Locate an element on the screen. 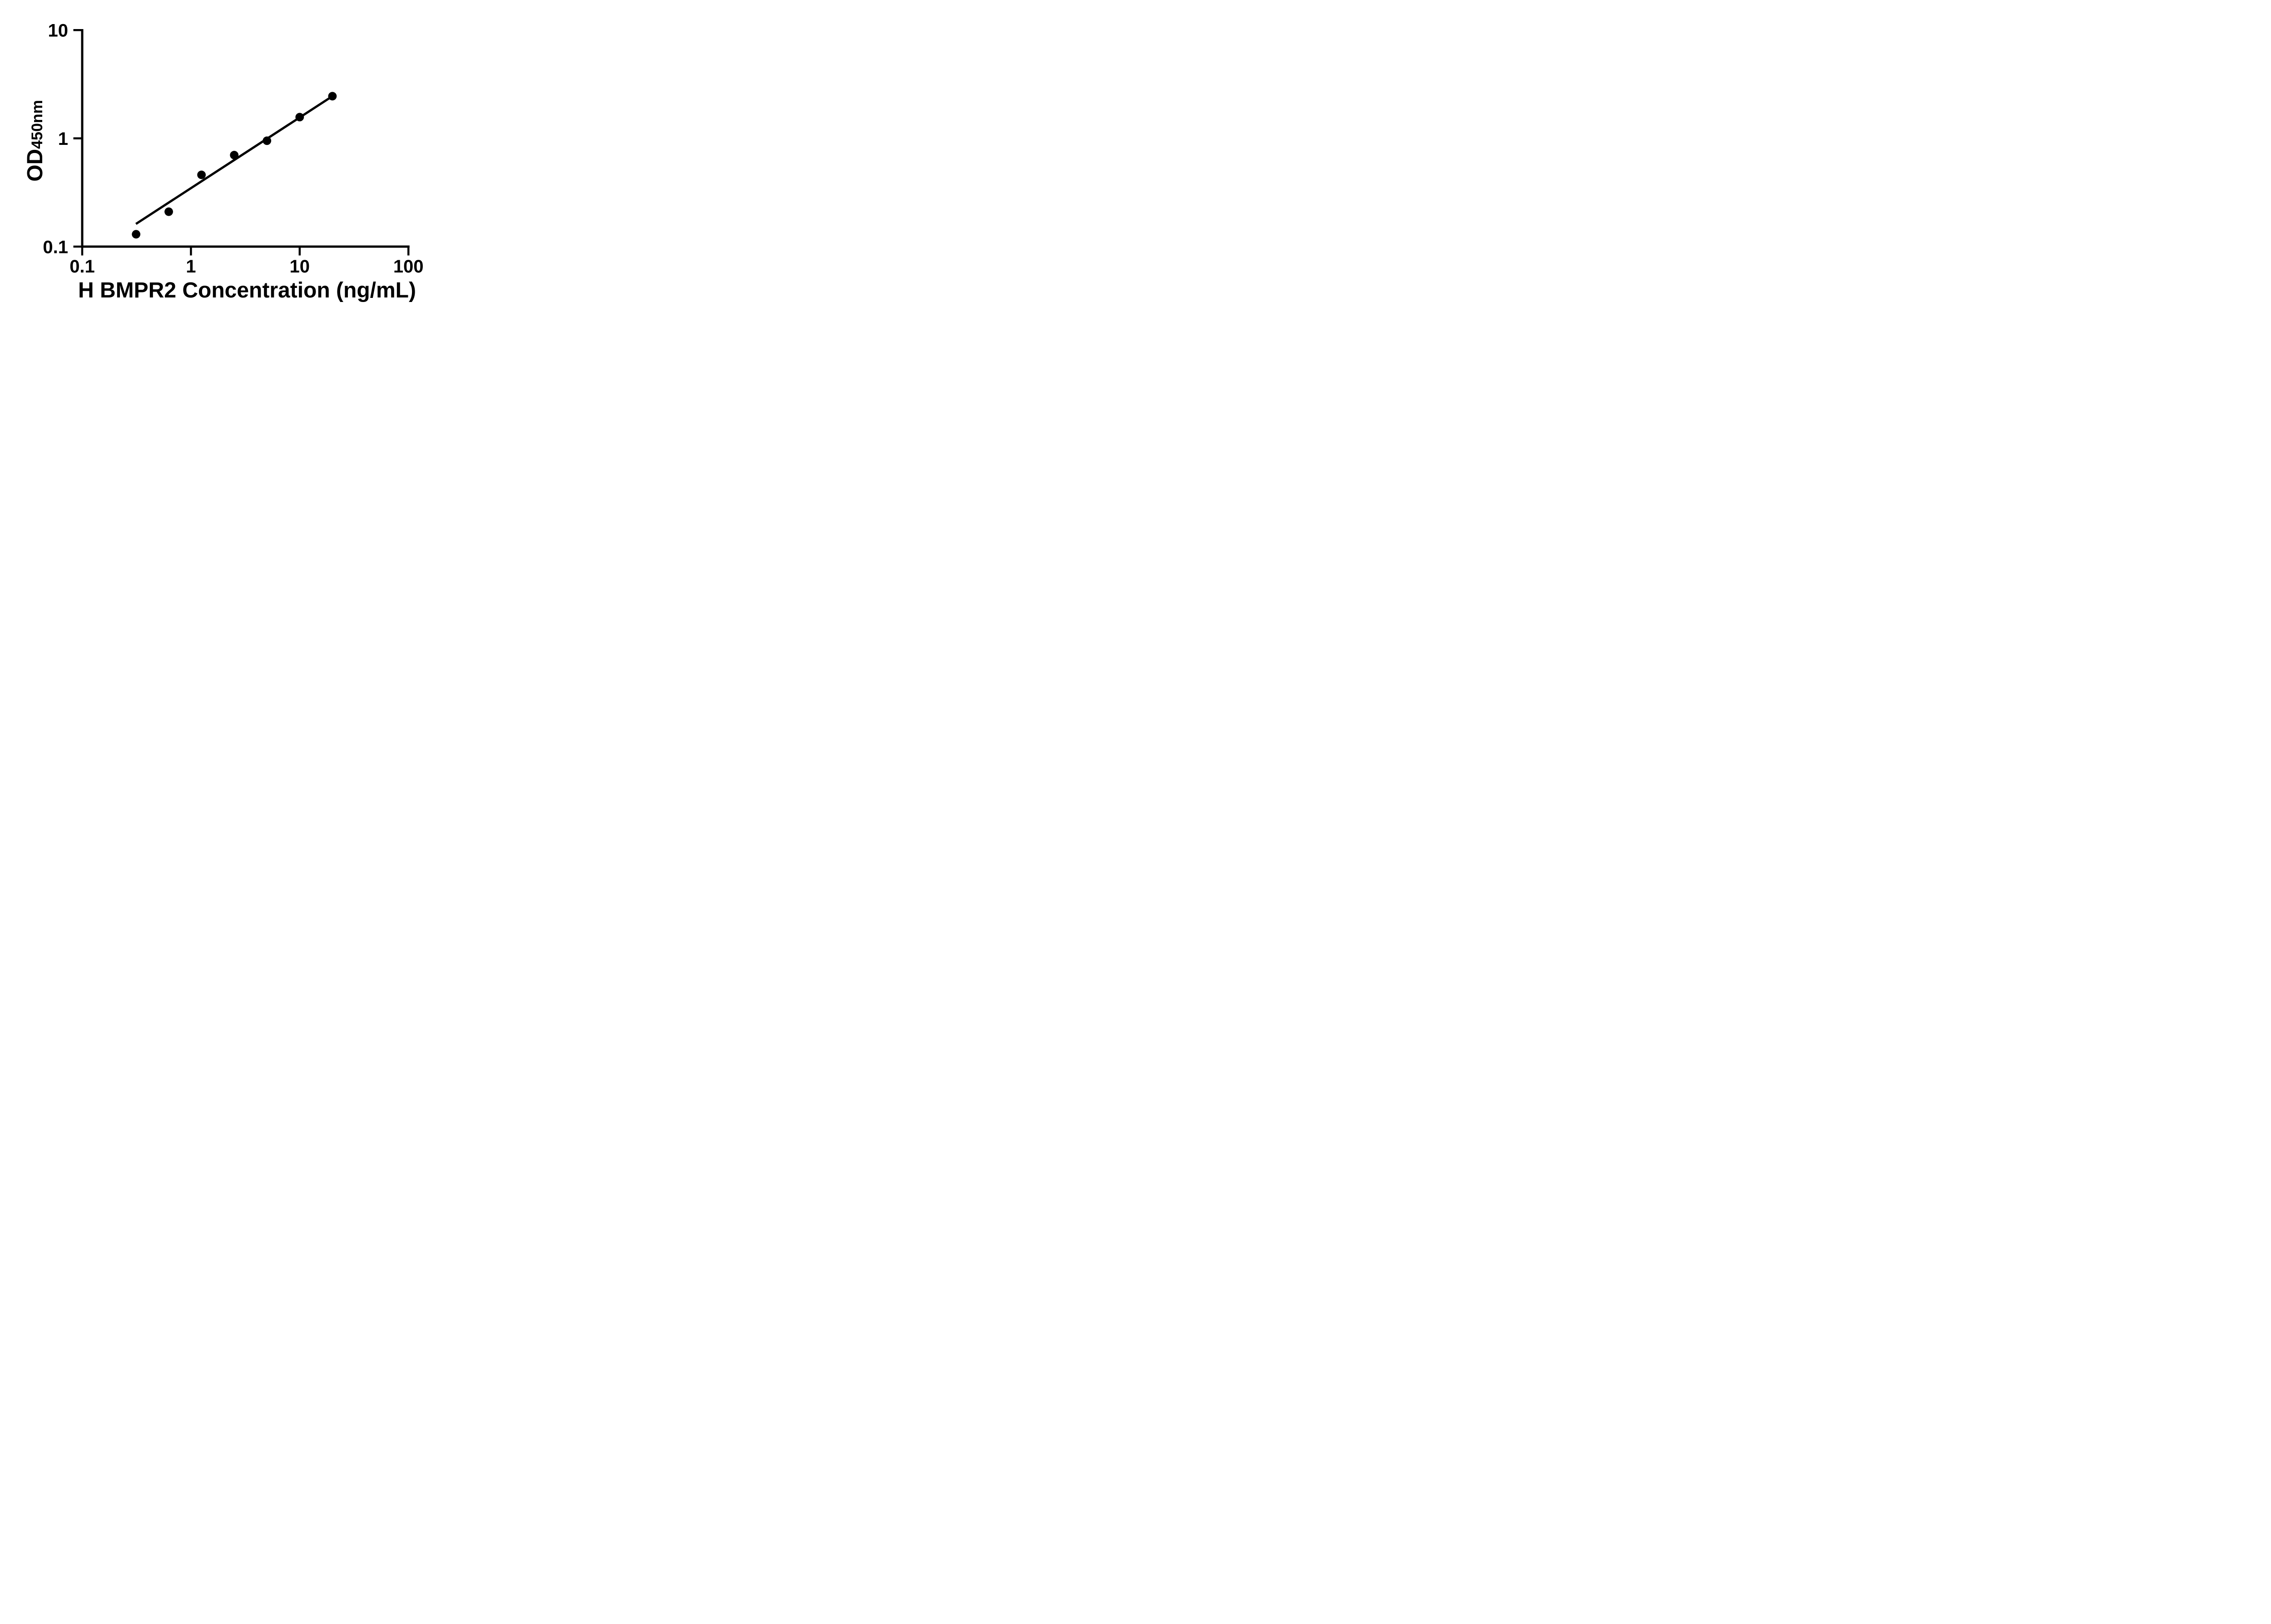  x-tick-label: 100 is located at coordinates (408, 267).